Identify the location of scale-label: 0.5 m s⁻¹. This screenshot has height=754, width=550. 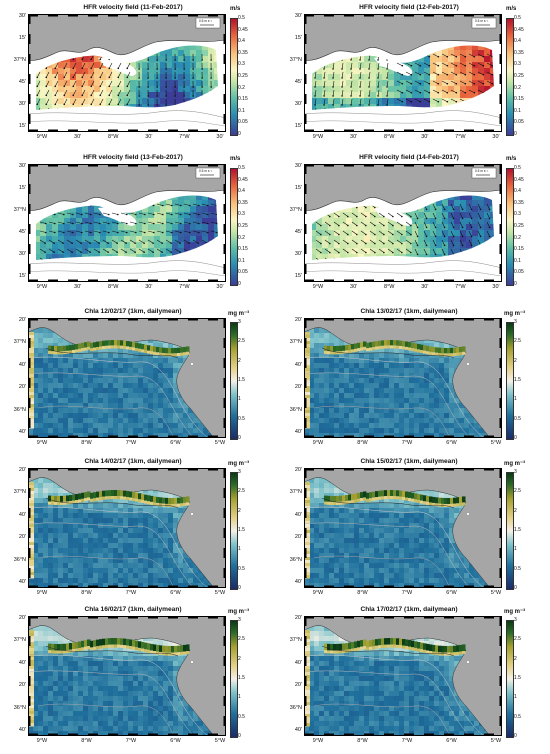
(205, 171).